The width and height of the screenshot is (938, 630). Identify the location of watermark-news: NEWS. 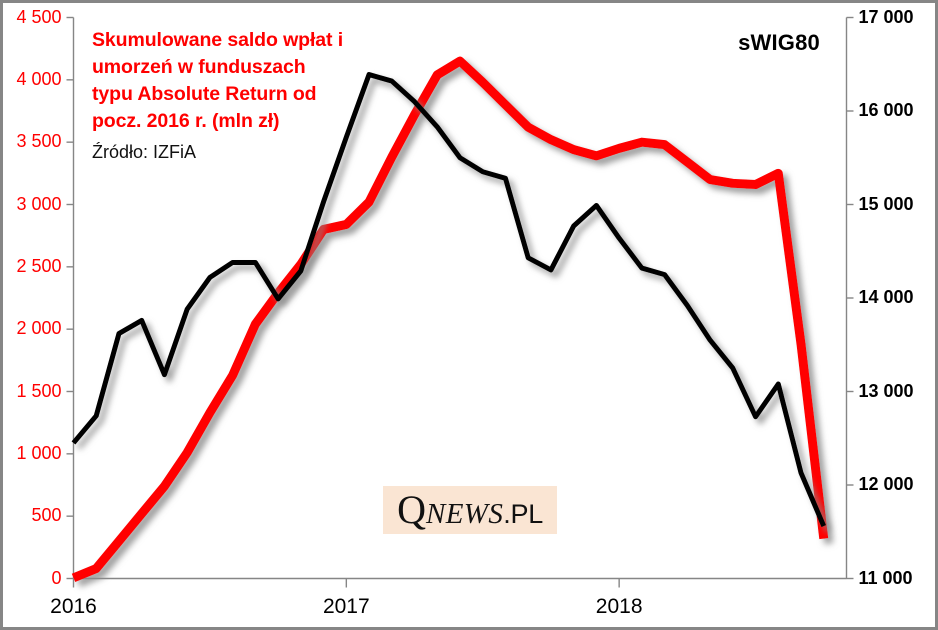
(464, 514).